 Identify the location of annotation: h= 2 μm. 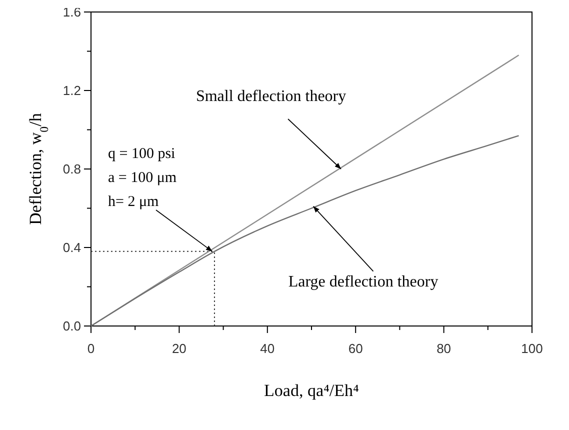
(133, 202).